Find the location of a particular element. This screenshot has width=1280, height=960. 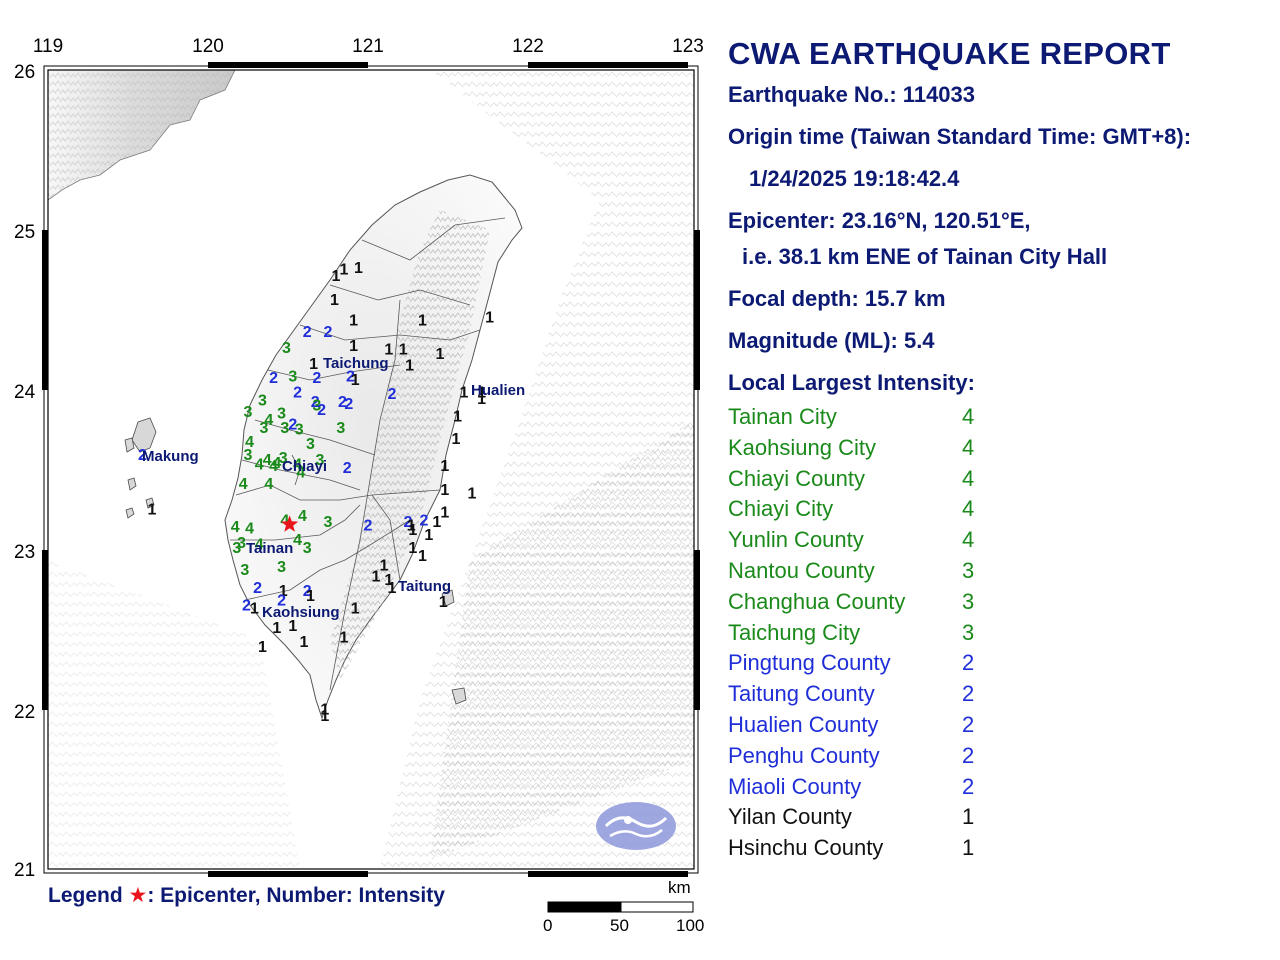

intensity-region: Changhua County is located at coordinates (817, 601).